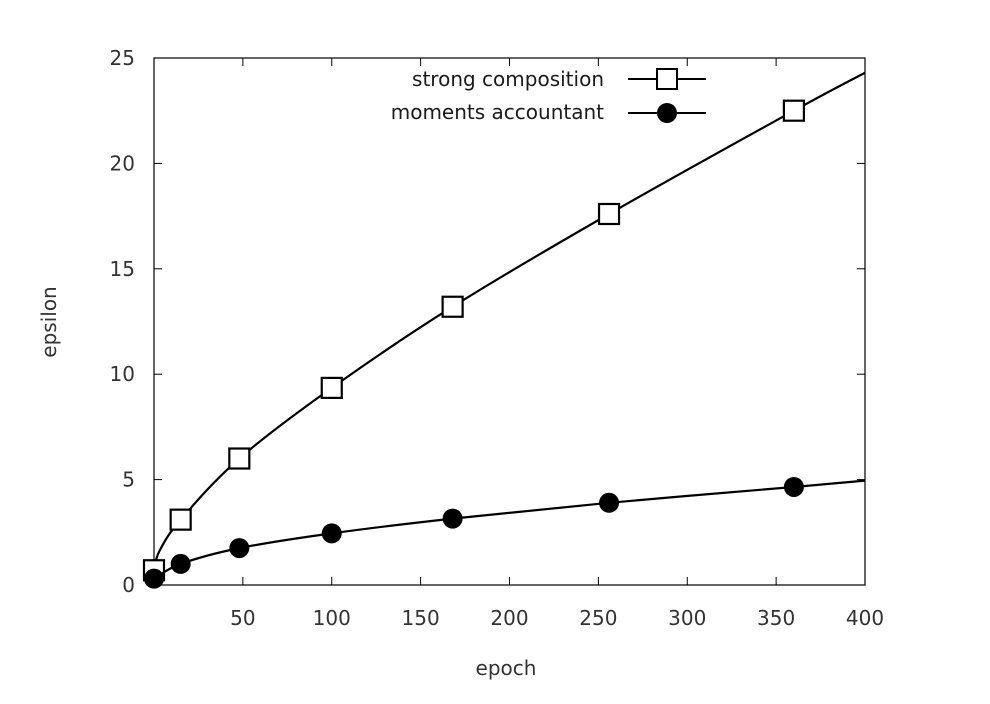 This screenshot has height=704, width=990. Describe the element at coordinates (776, 618) in the screenshot. I see `x-tick-label: 350` at that location.